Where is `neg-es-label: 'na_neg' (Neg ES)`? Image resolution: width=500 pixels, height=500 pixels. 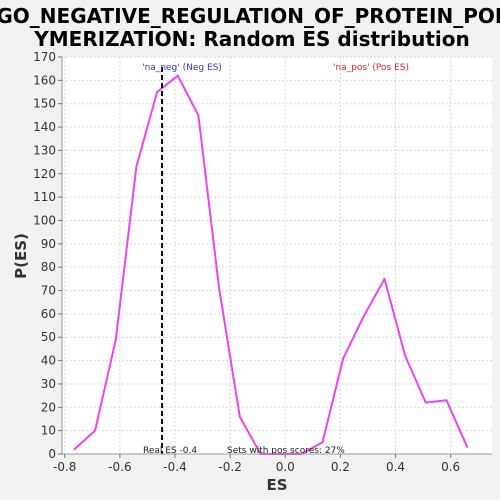 neg-es-label: 'na_neg' (Neg ES) is located at coordinates (182, 68).